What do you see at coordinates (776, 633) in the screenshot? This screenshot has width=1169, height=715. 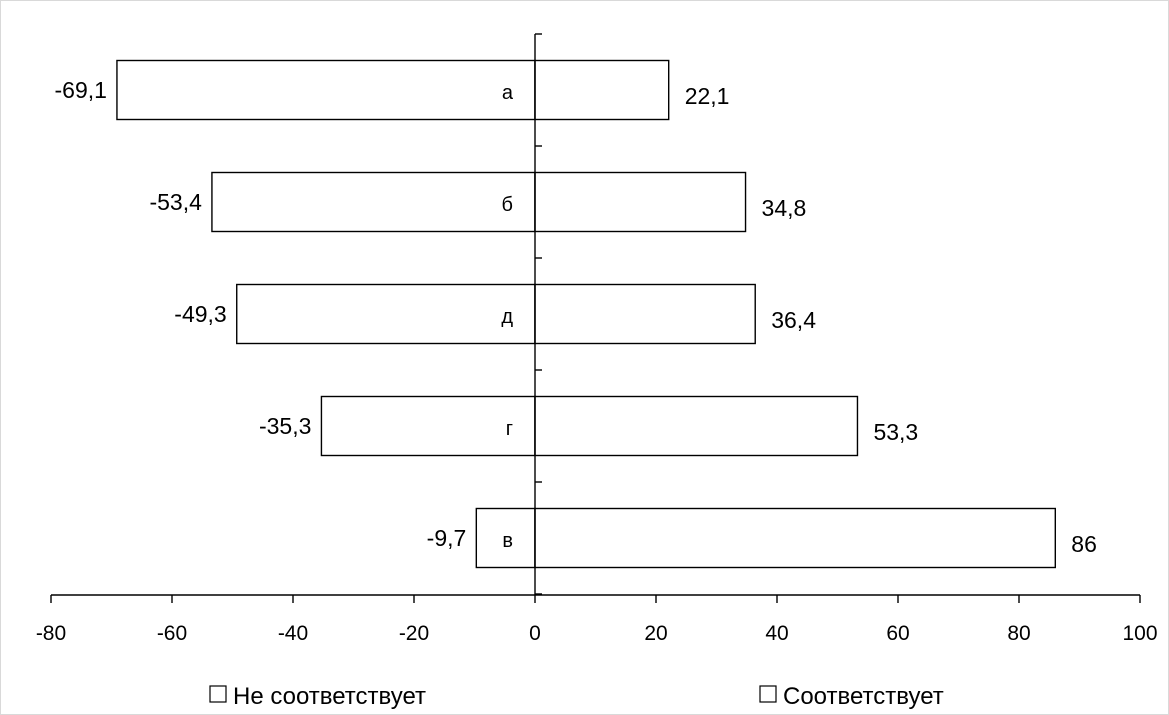 I see `x-tick-label-6: 40` at bounding box center [776, 633].